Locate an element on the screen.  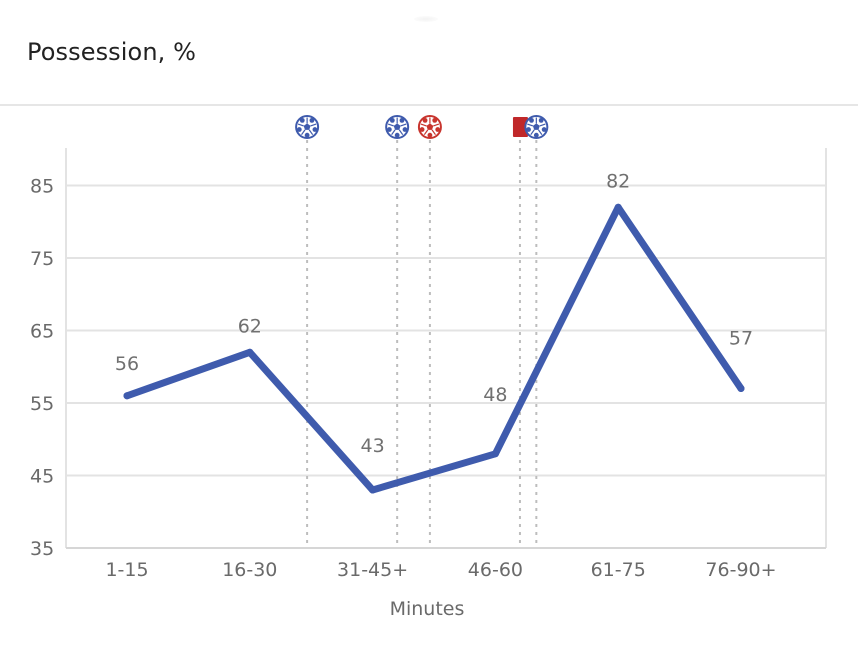
x-tick-label: 1-15 is located at coordinates (126, 570).